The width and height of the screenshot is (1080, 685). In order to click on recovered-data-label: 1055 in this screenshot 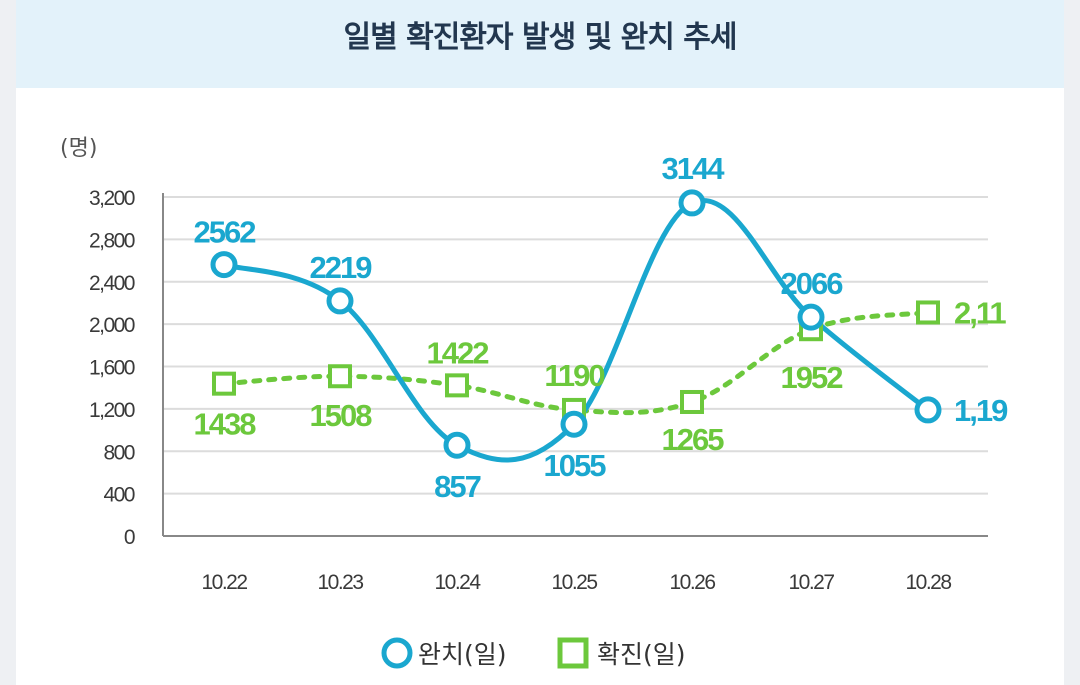, I will do `click(575, 465)`.